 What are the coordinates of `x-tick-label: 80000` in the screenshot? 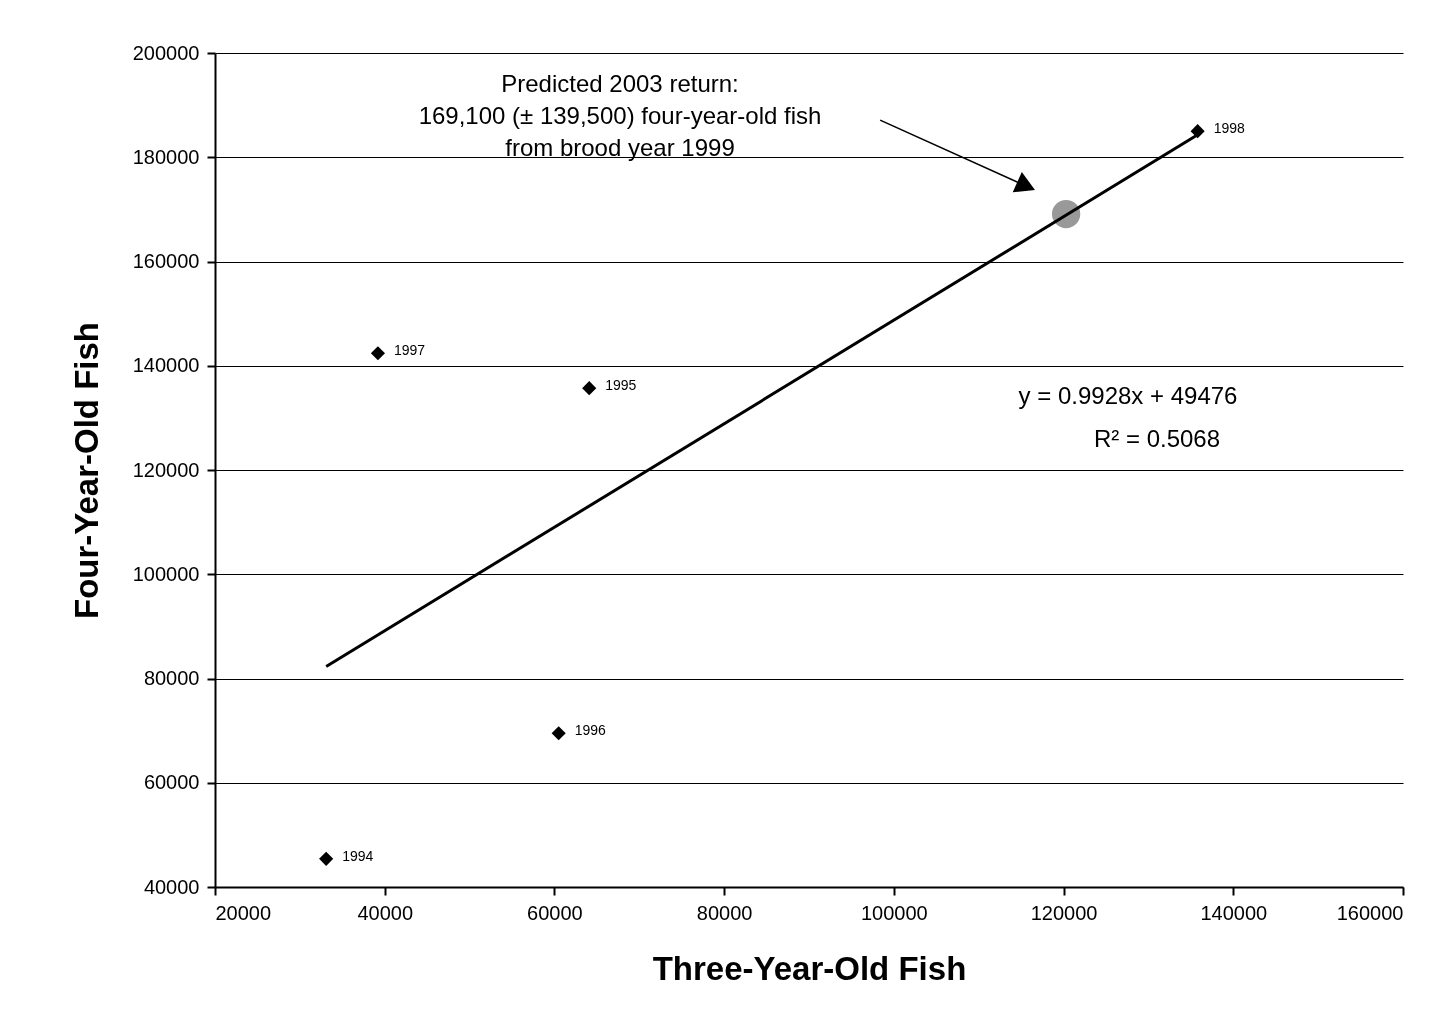 It's located at (724, 912).